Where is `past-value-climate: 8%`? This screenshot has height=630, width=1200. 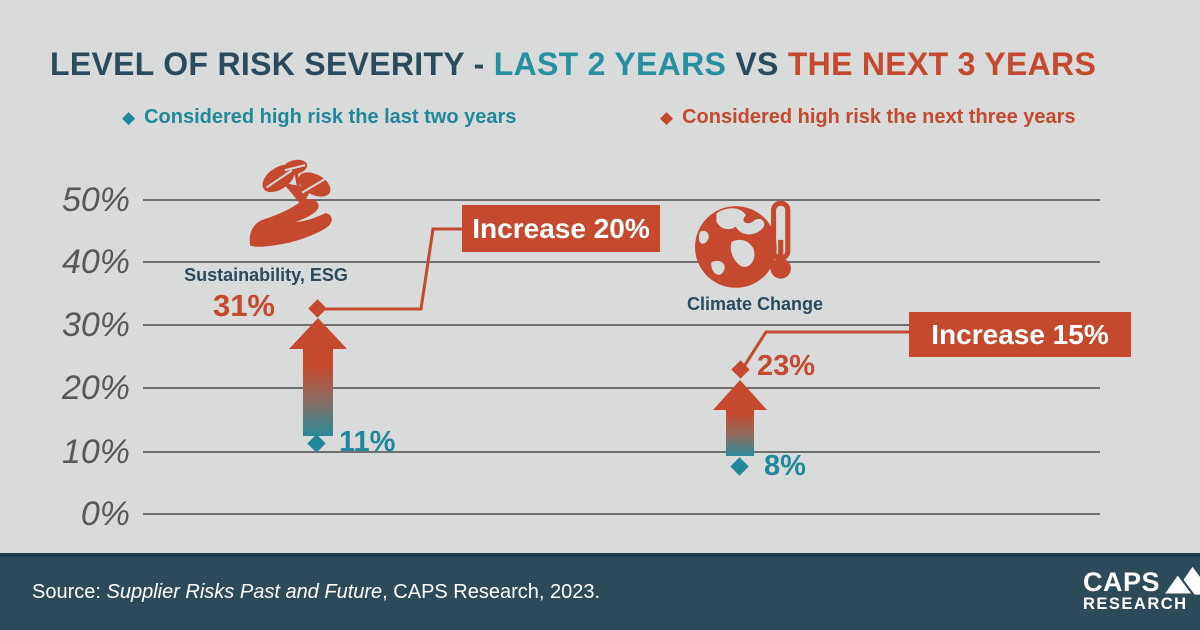
past-value-climate: 8% is located at coordinates (785, 466).